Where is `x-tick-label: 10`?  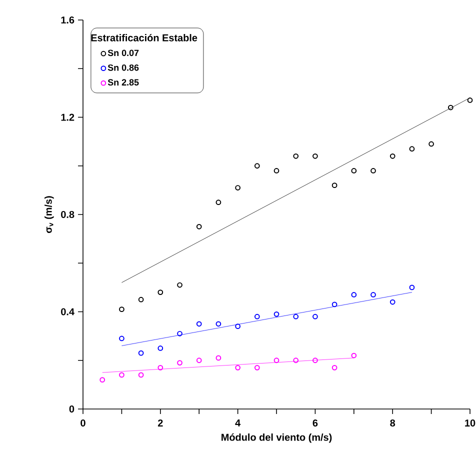
x-tick-label: 10 is located at coordinates (470, 423).